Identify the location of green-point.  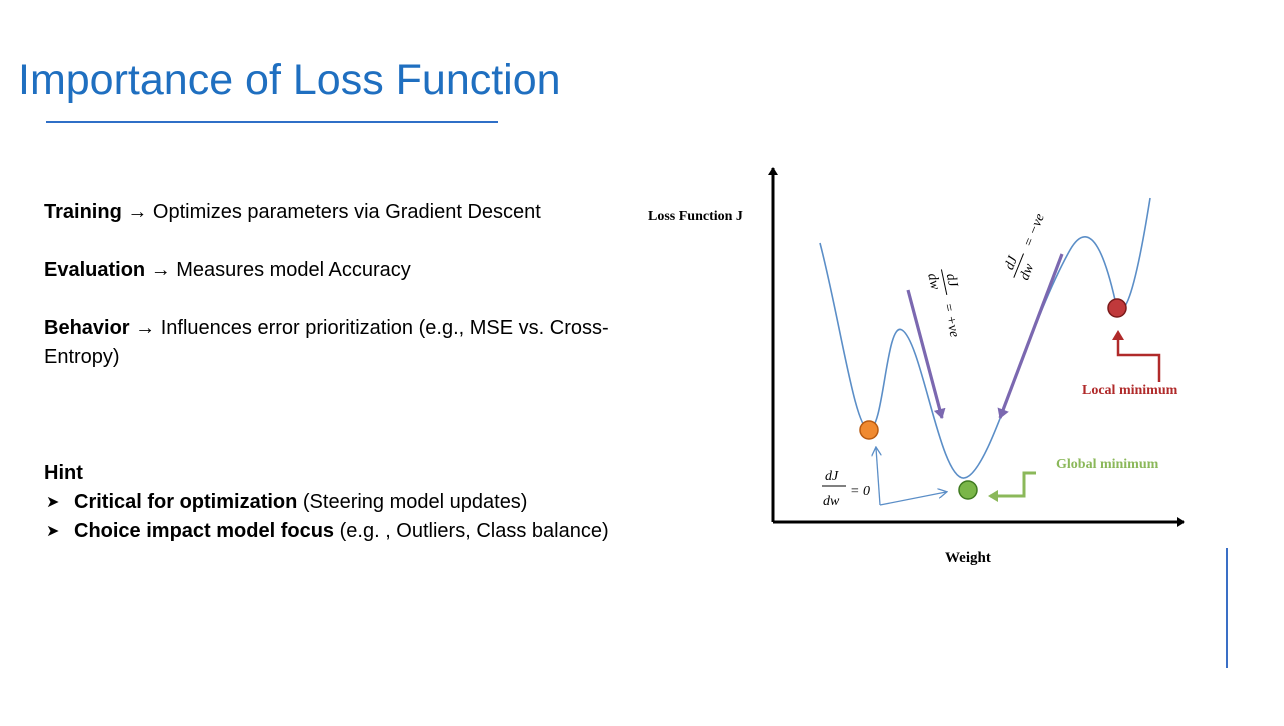
(968, 490).